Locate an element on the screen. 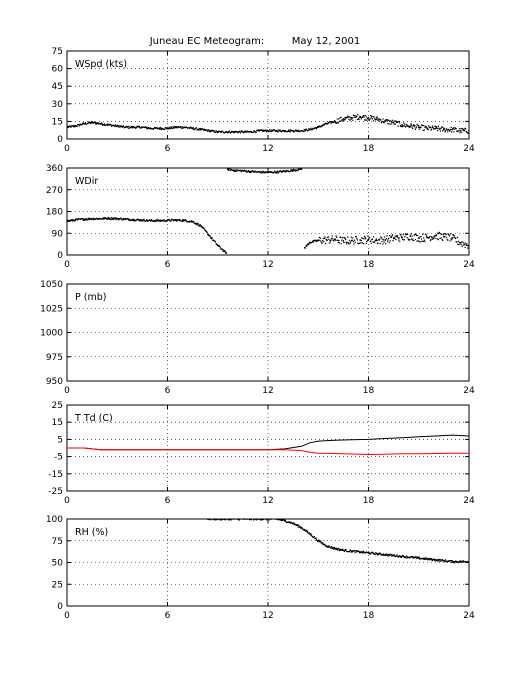 The width and height of the screenshot is (520, 683). panel-wspd: 0 6 12 18 24 0 15 30 45 60 75 WSpd (kts) is located at coordinates (263, 100).